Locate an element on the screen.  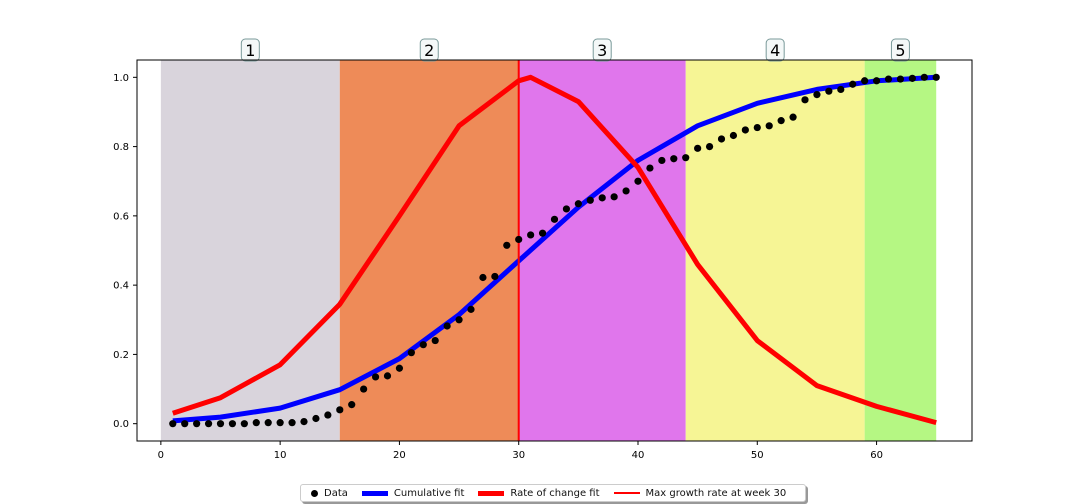
x-tick-label-0: 0 is located at coordinates (161, 455).